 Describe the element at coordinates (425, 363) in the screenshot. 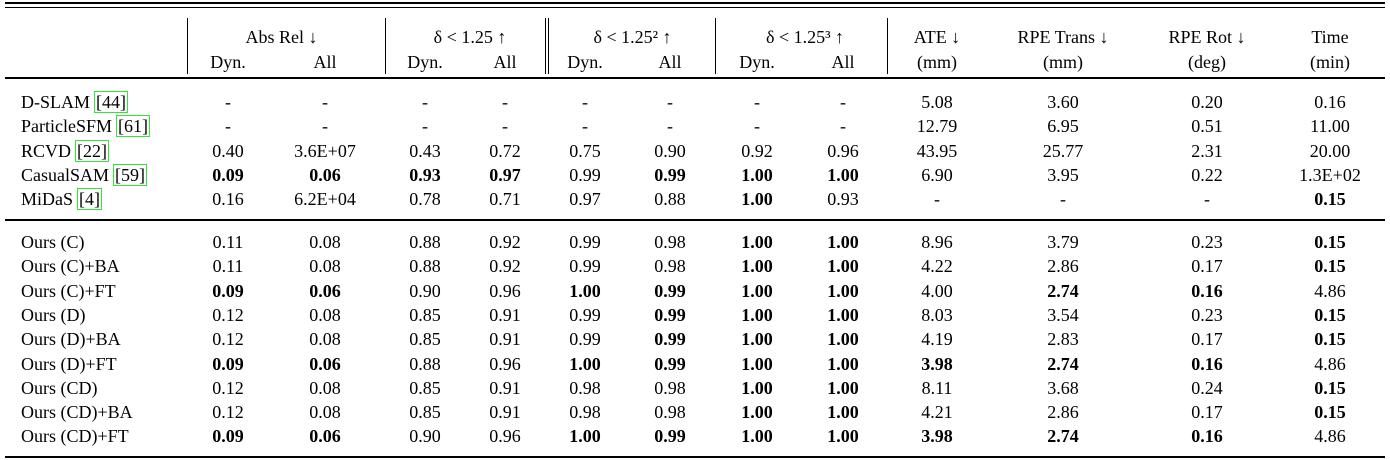

I see `cell: 0.88` at that location.